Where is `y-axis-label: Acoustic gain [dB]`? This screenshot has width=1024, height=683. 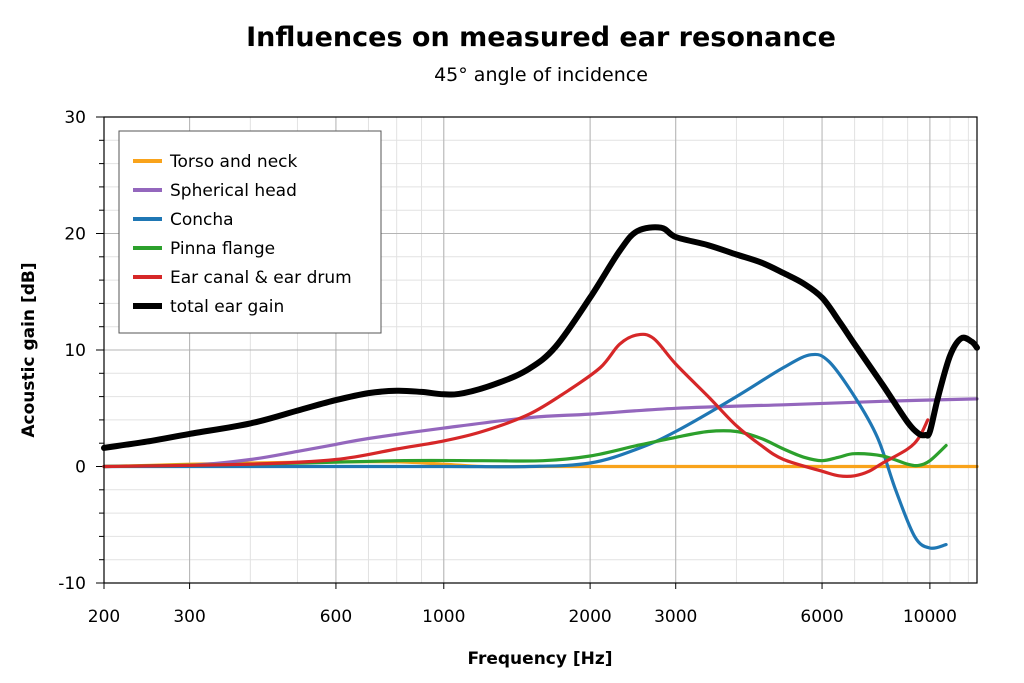
y-axis-label: Acoustic gain [dB] is located at coordinates (29, 349).